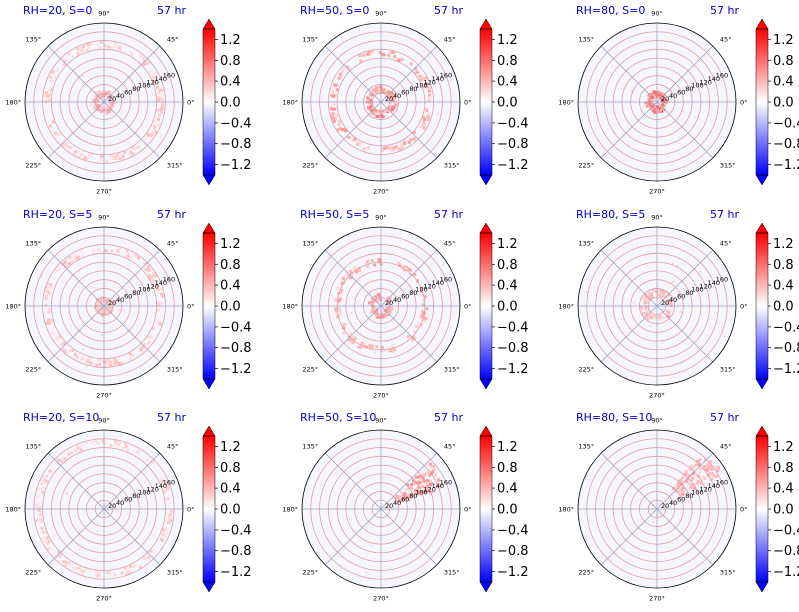 The width and height of the screenshot is (799, 612). What do you see at coordinates (381, 192) in the screenshot?
I see `angle-tick-label: 270°` at bounding box center [381, 192].